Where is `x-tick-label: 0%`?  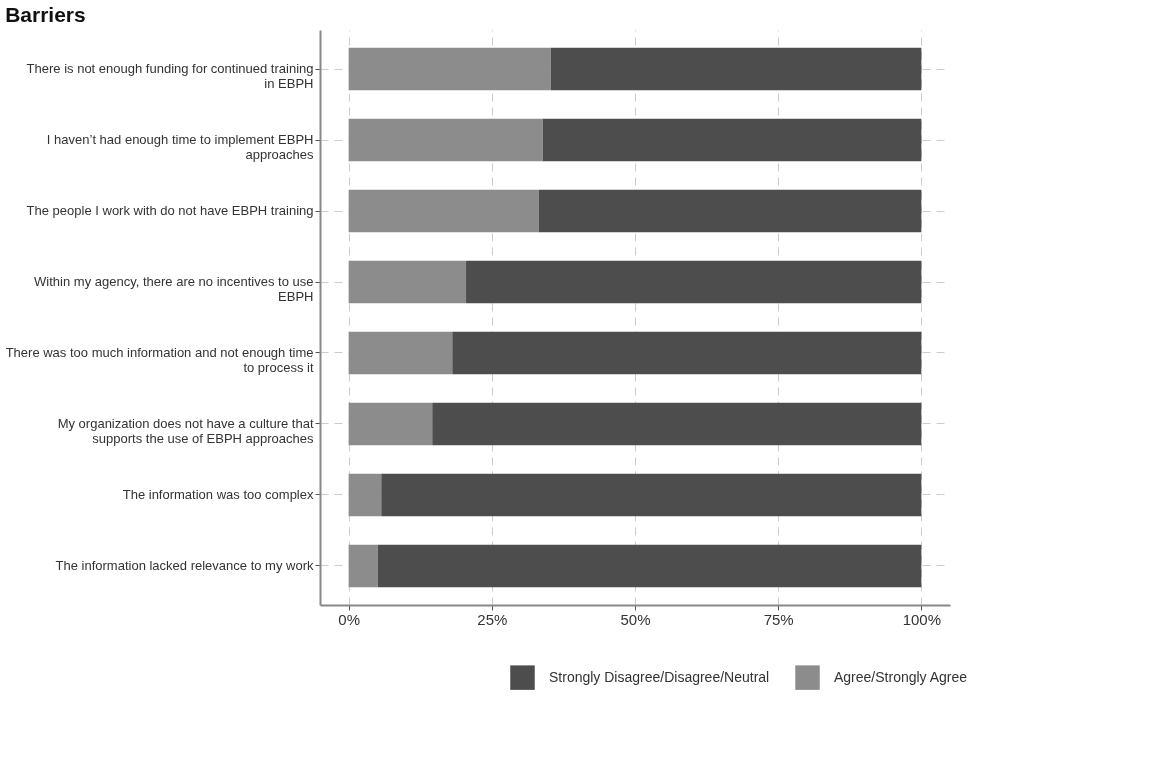 x-tick-label: 0% is located at coordinates (349, 619).